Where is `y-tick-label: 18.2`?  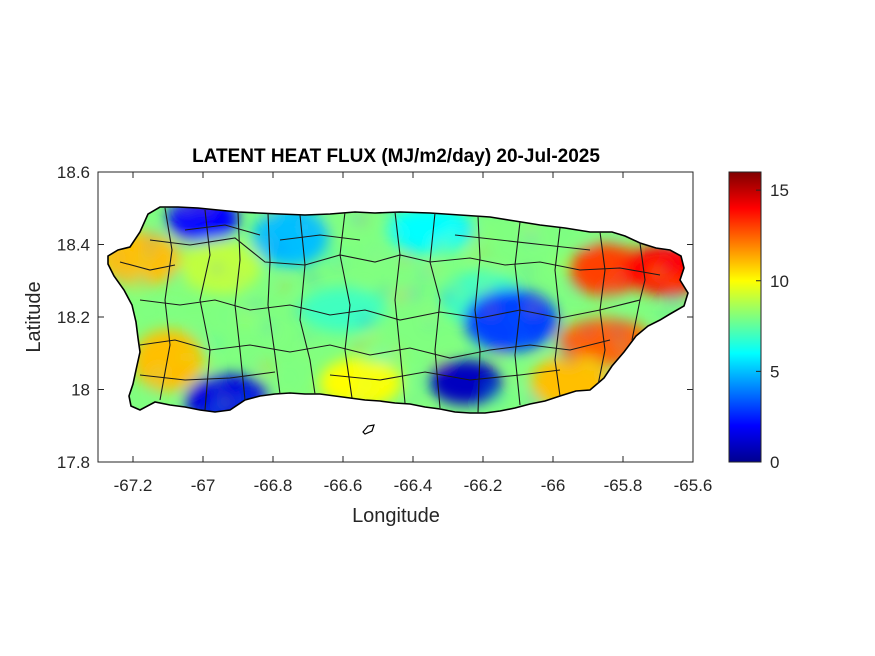 y-tick-label: 18.2 is located at coordinates (73, 317).